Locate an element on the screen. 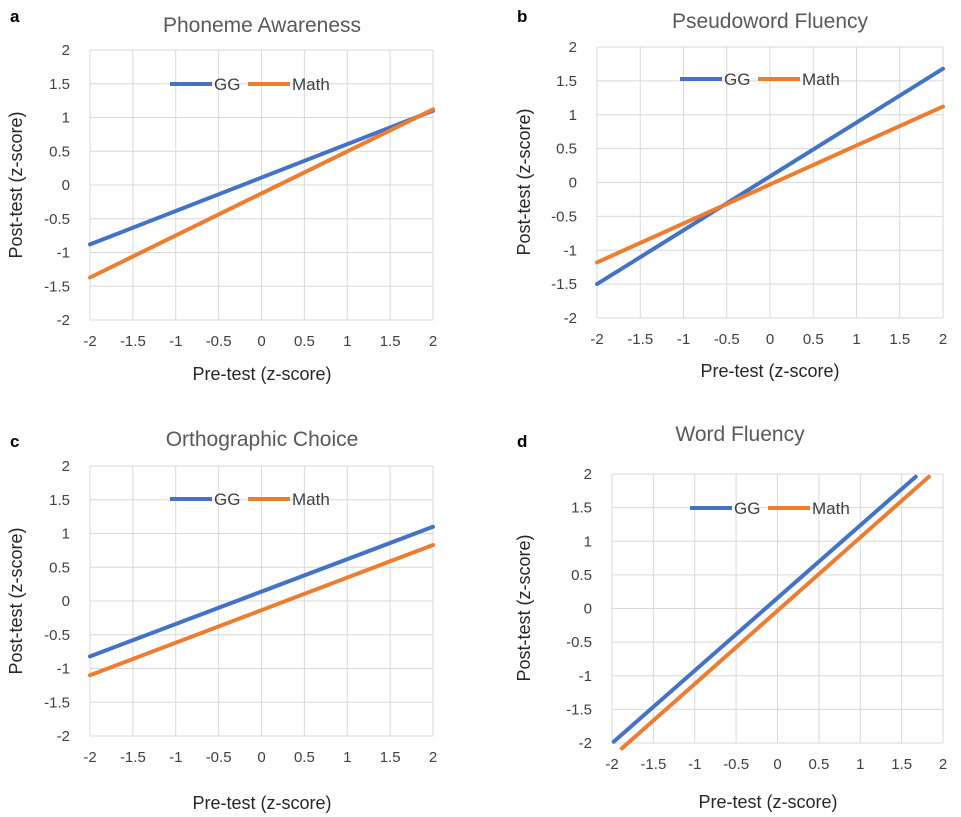 This screenshot has width=961, height=817. chart-title: Orthographic Choice is located at coordinates (262, 439).